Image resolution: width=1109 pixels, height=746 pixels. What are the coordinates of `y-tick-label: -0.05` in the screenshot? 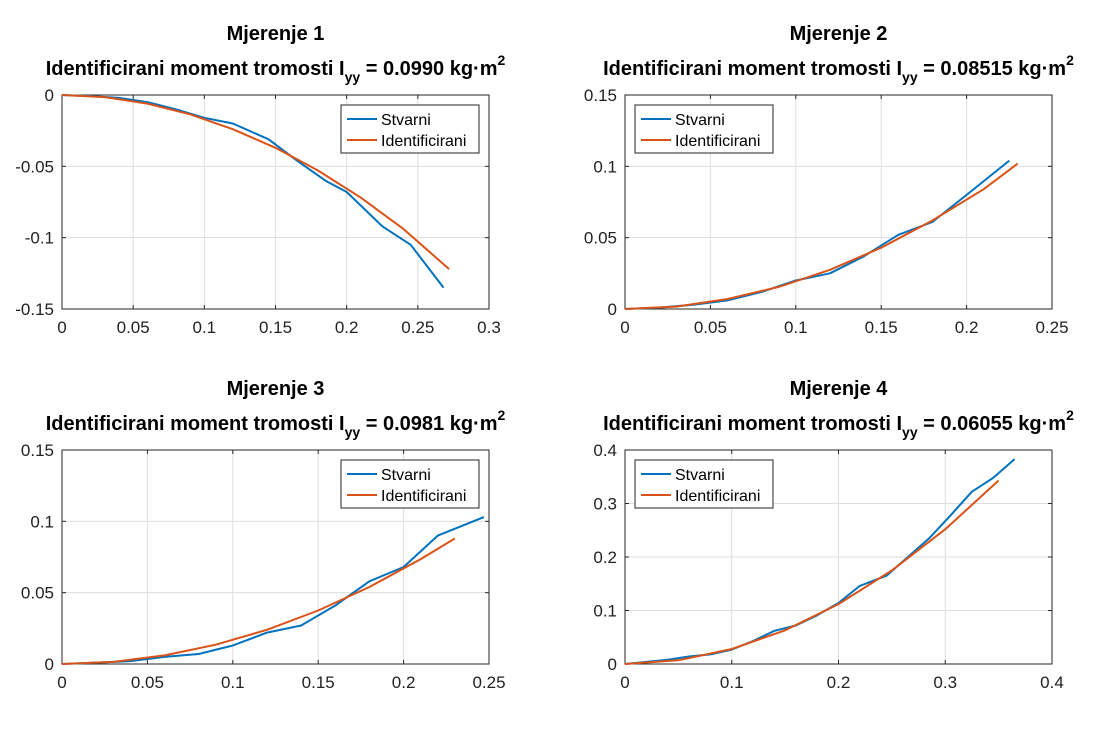 It's located at (34, 166).